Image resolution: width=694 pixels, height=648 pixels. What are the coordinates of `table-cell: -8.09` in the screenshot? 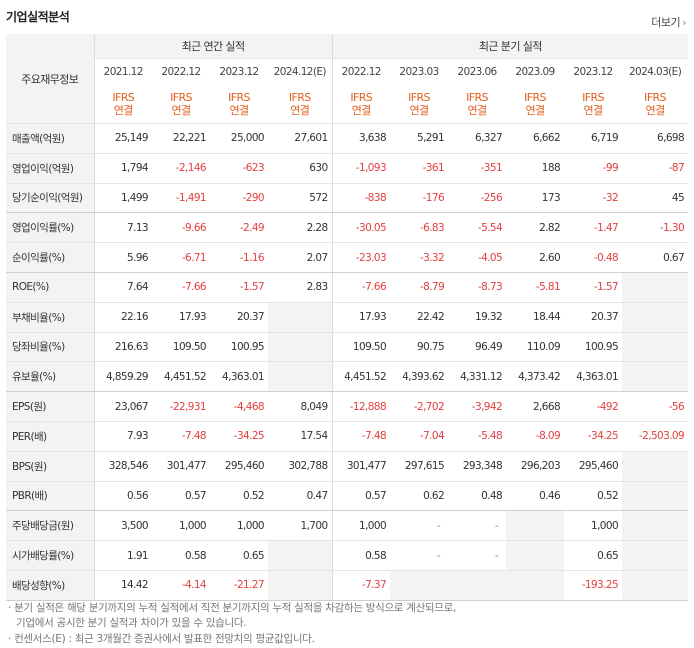 It's located at (535, 436).